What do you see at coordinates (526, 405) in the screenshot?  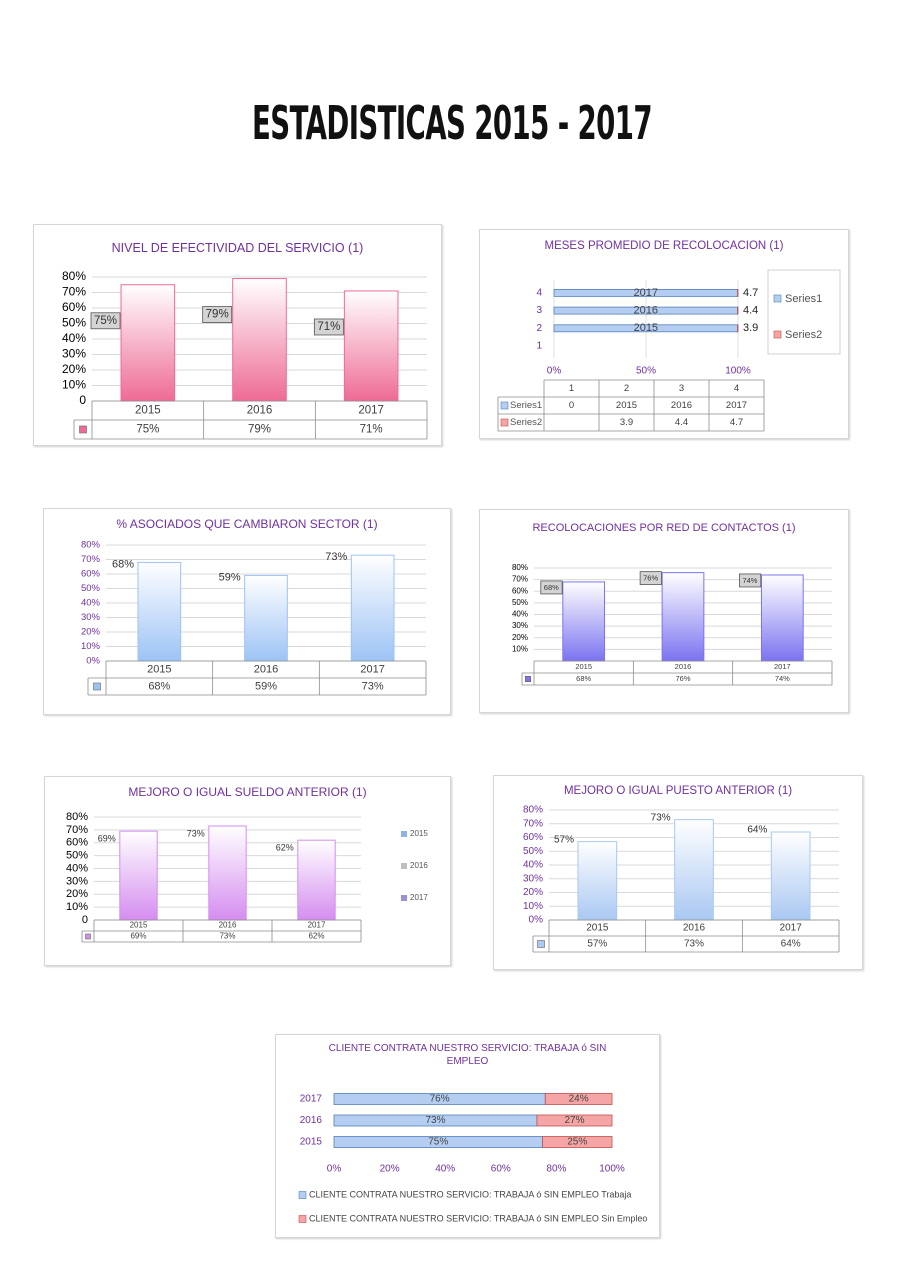 I see `table-series-name: Series1` at bounding box center [526, 405].